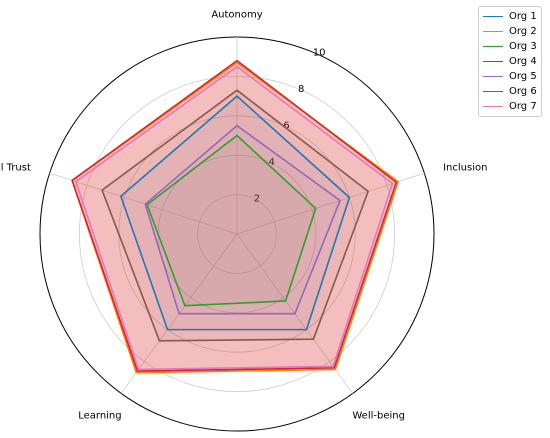 The height and width of the screenshot is (438, 550). I want to click on radial-tick-label: 8, so click(301, 89).